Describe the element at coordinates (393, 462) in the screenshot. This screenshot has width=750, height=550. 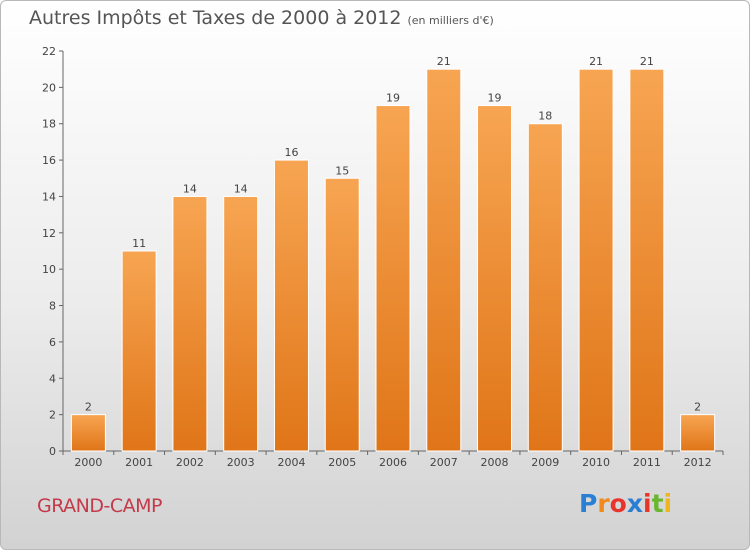
I see `x-tick-label: 2006` at that location.